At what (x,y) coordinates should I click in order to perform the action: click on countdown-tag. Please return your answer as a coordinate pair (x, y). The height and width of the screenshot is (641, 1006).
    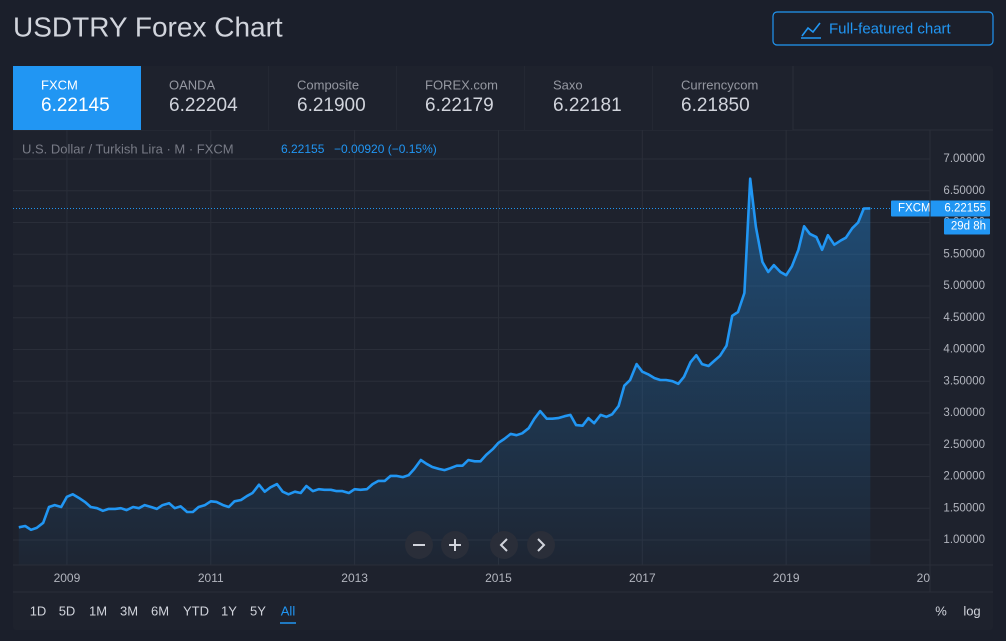
    Looking at the image, I should click on (967, 226).